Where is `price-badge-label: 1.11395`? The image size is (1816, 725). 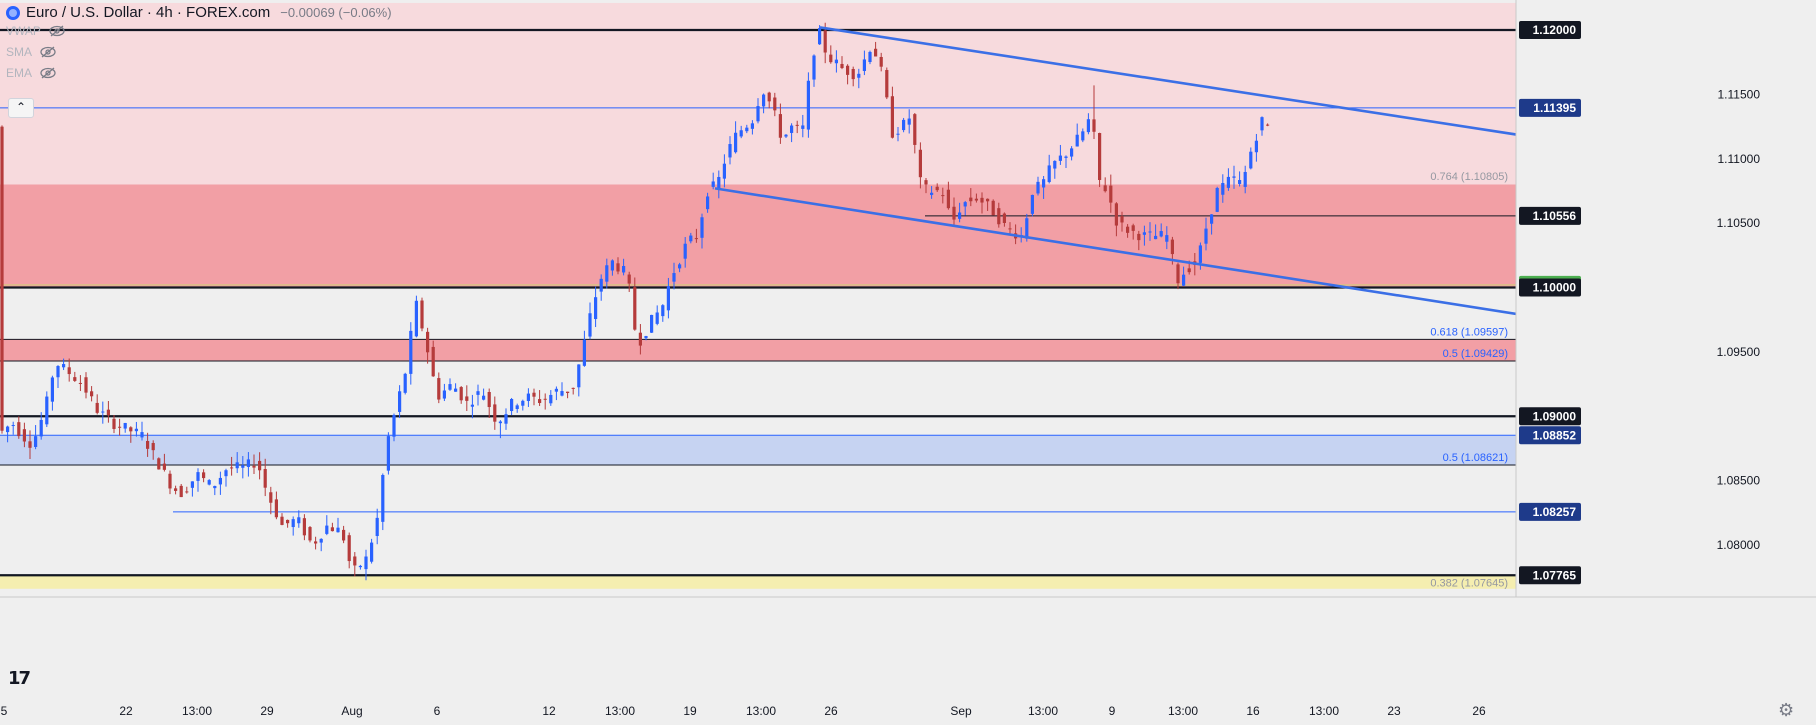
price-badge-label: 1.11395 is located at coordinates (1554, 108).